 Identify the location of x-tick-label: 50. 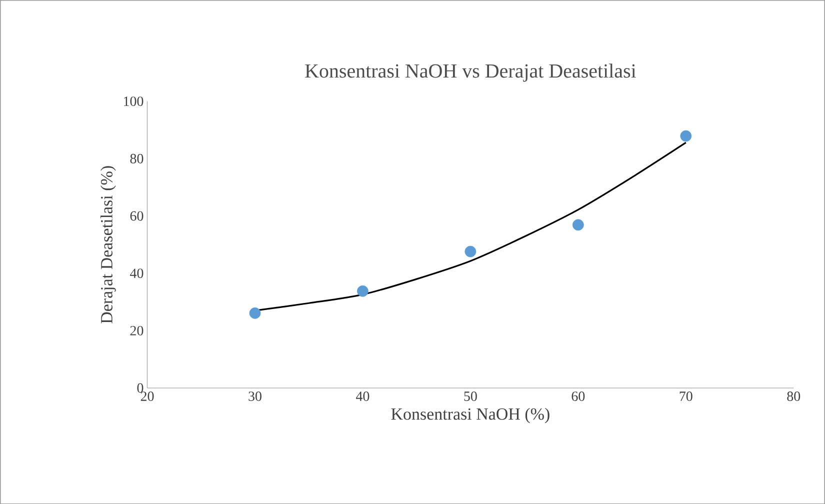
(470, 396).